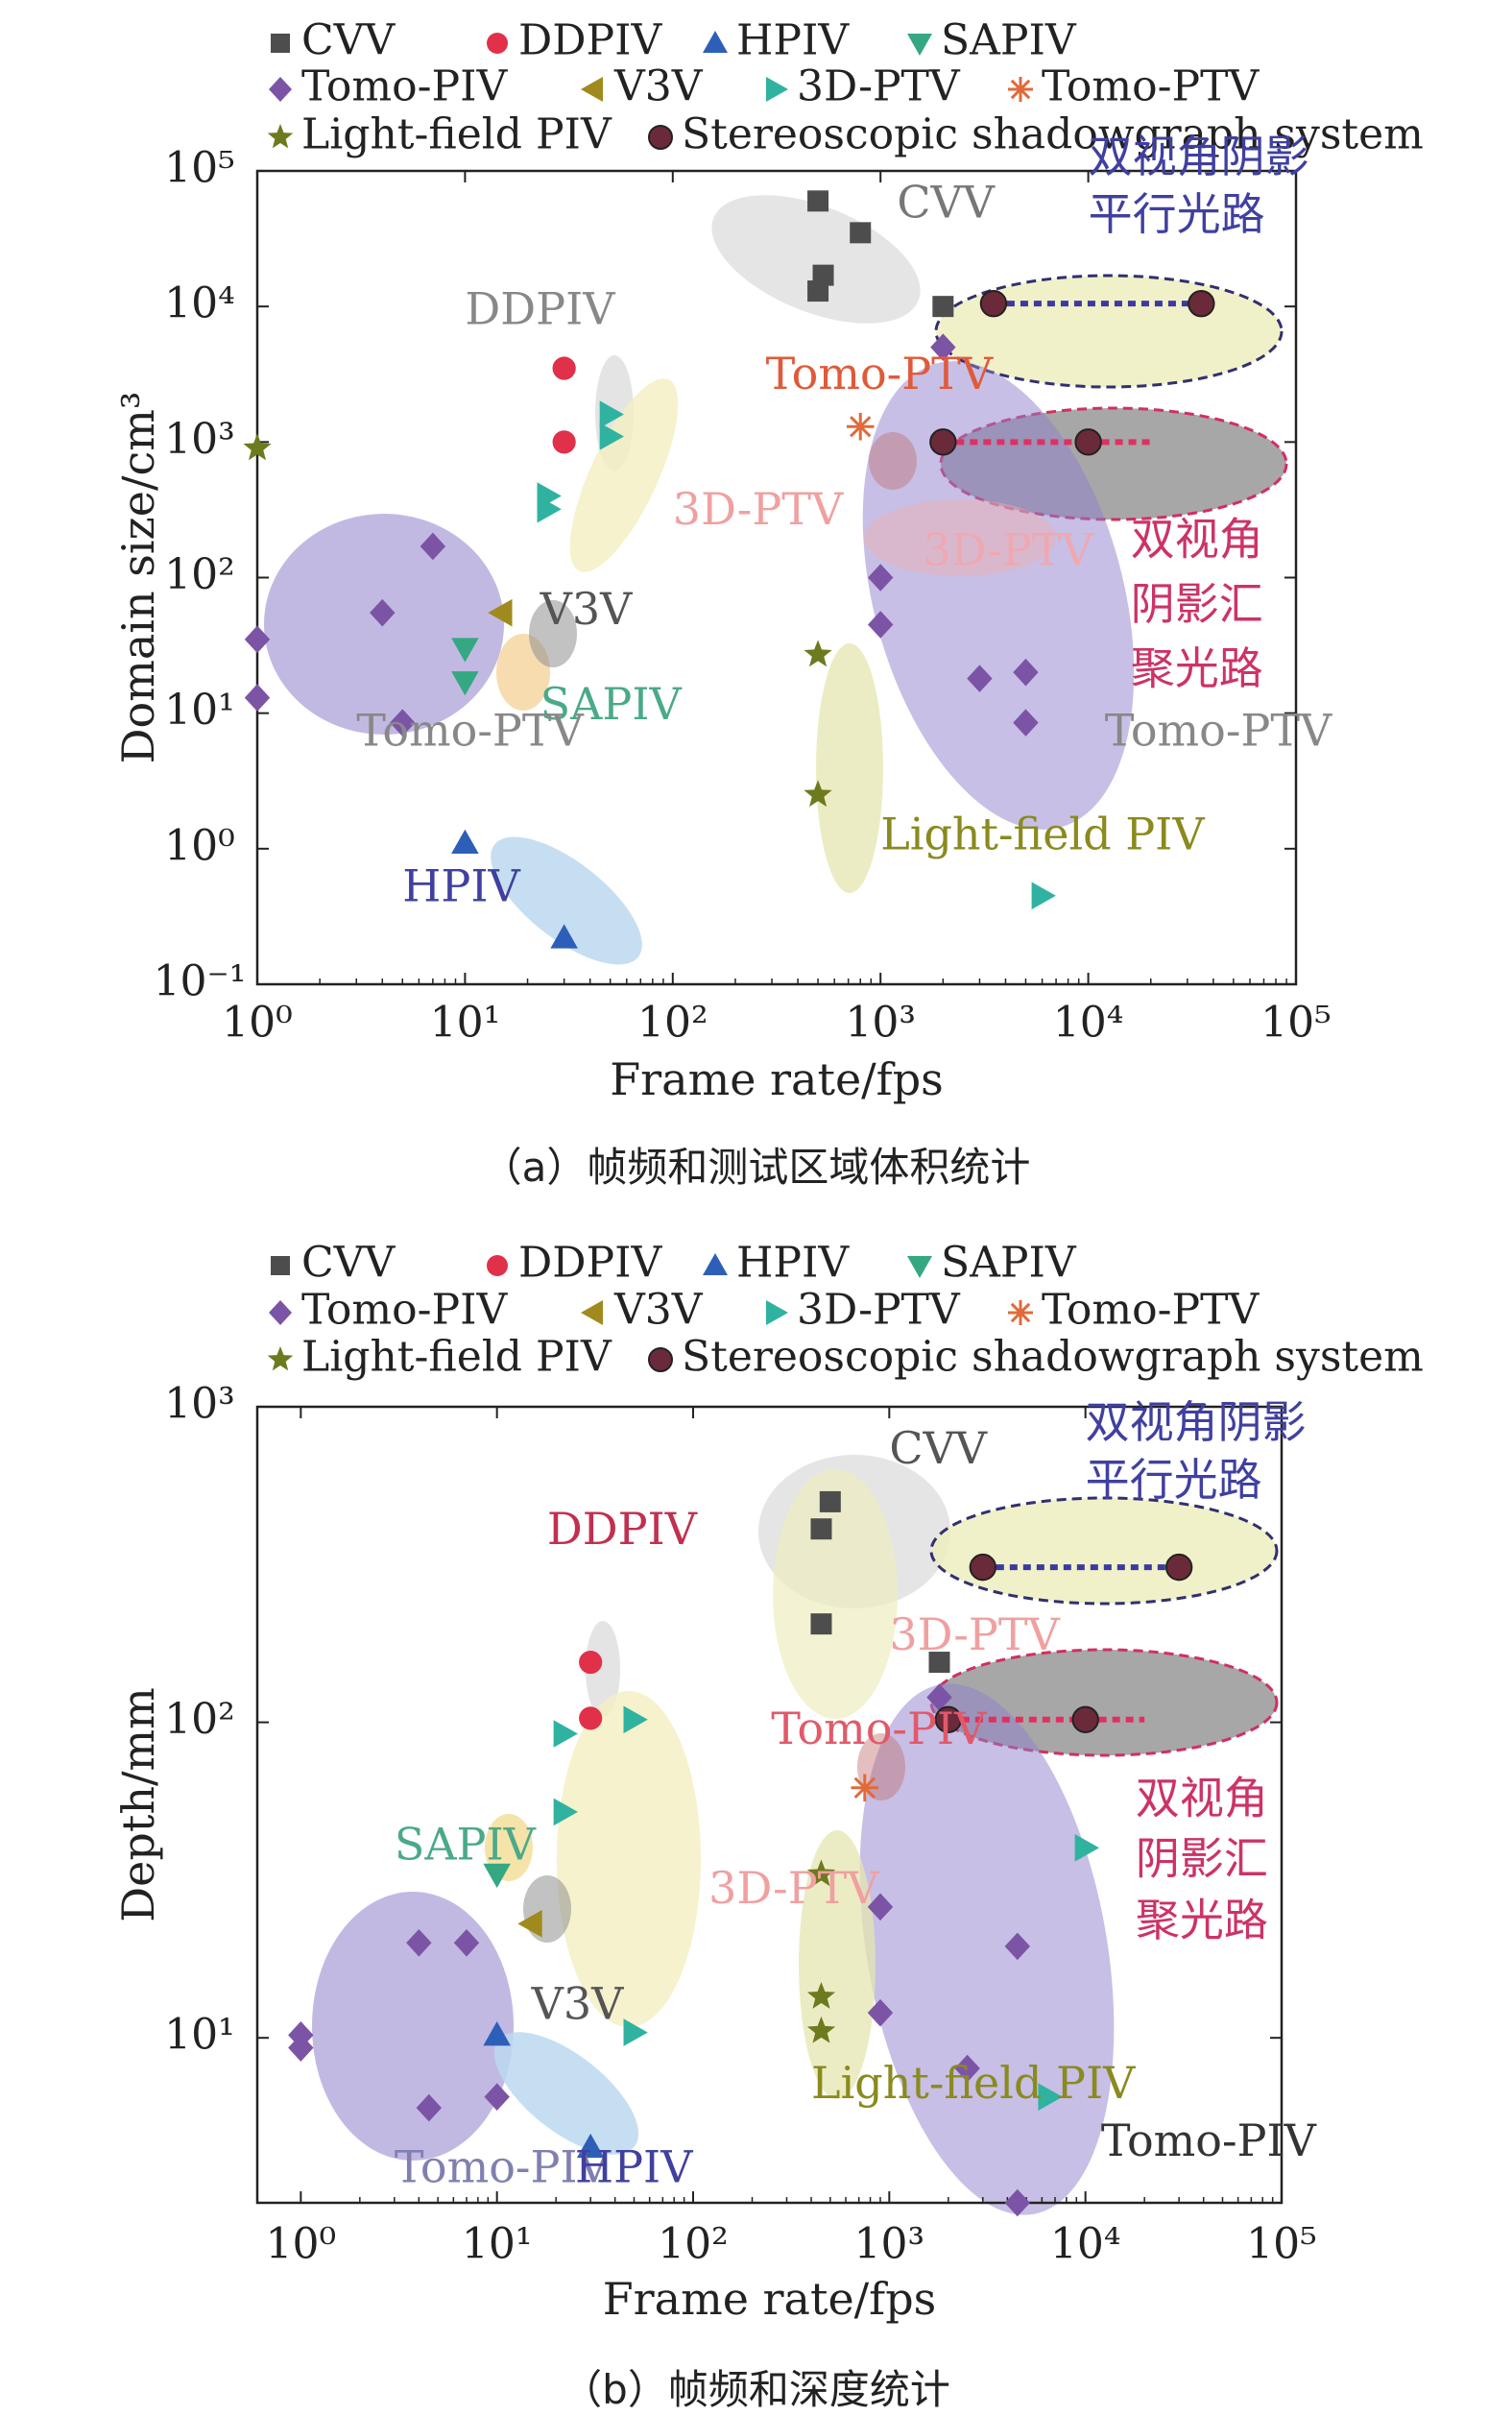  Describe the element at coordinates (1218, 731) in the screenshot. I see `annotation-13: Tomo-PTV` at that location.